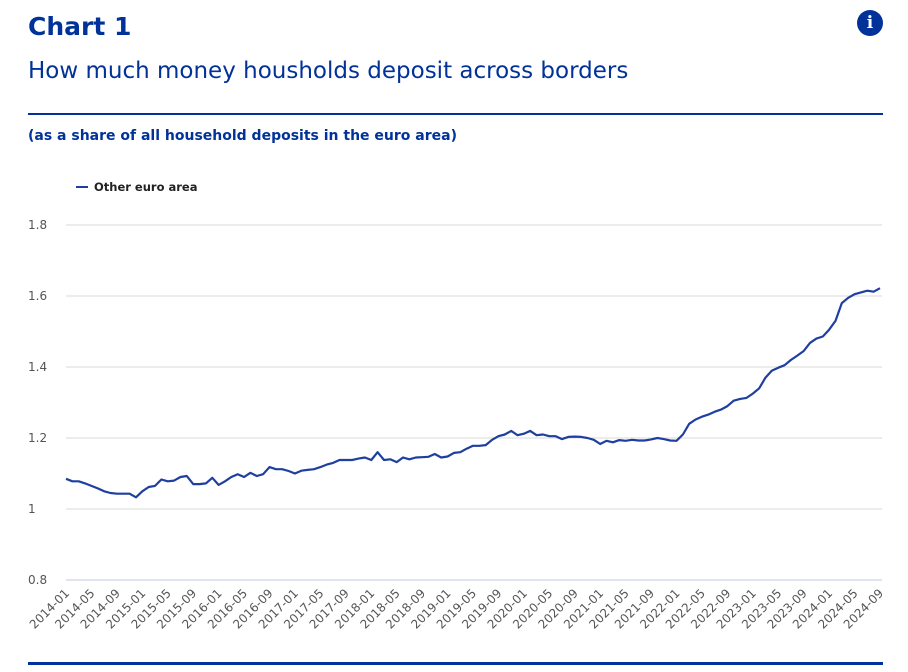 The image size is (908, 672). I want to click on header-divider, so click(455, 114).